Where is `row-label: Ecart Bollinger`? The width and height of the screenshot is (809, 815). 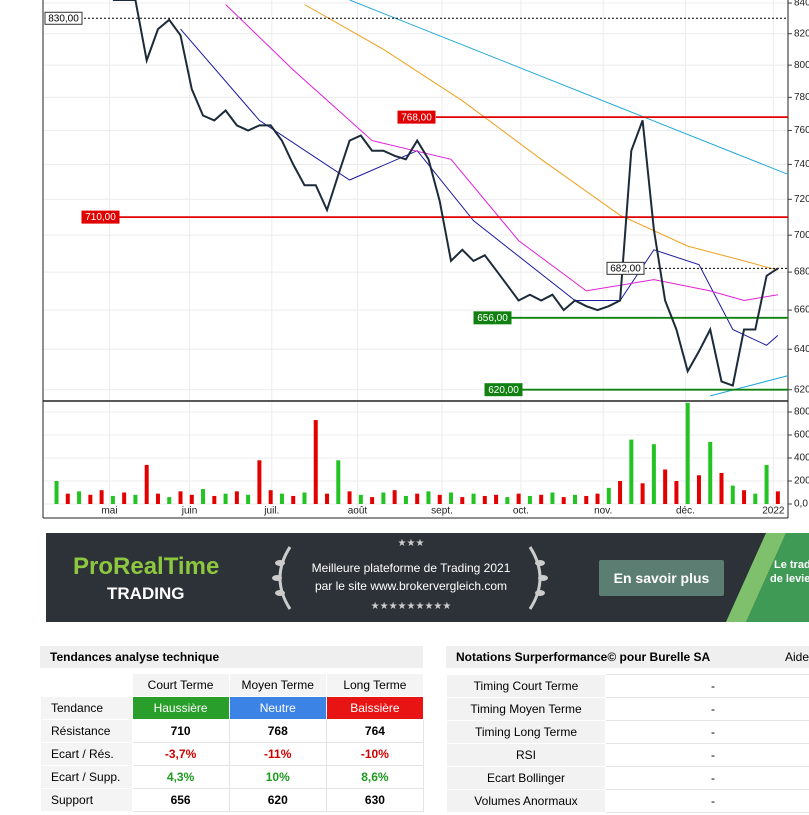
row-label: Ecart Bollinger is located at coordinates (526, 778).